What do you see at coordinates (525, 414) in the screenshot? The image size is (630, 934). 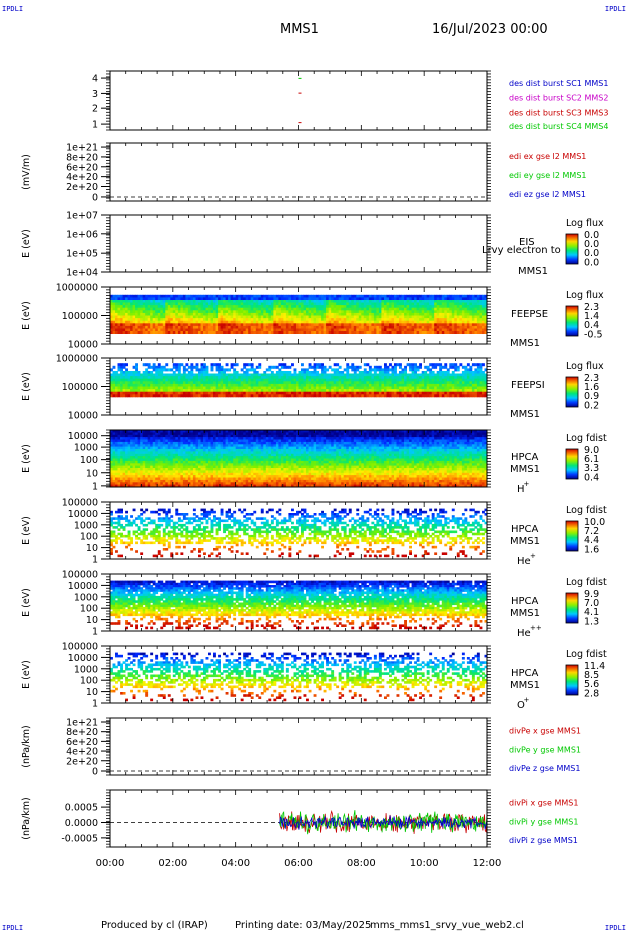 I see `mission-label: MMS1` at bounding box center [525, 414].